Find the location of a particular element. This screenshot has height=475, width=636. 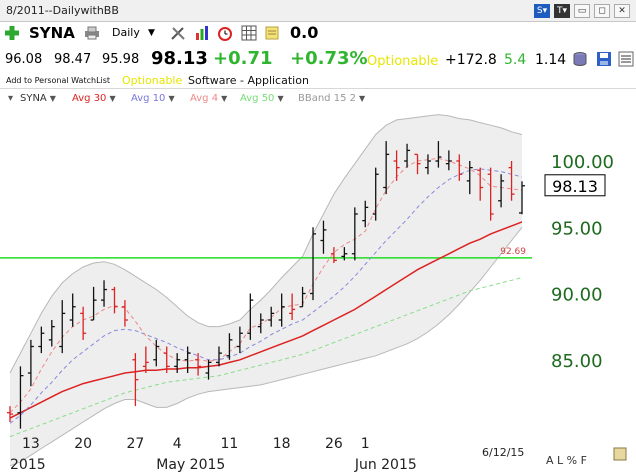

x-tick-label: 4 is located at coordinates (177, 444).